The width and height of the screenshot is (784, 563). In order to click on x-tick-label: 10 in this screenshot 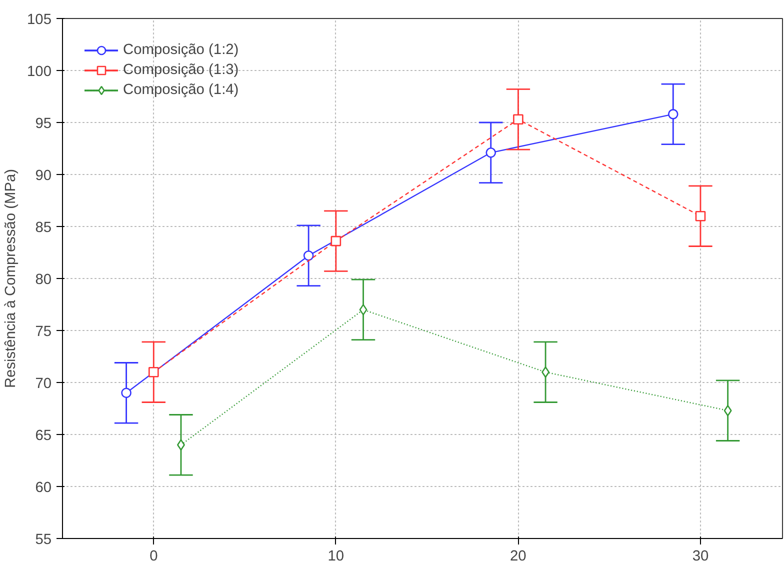, I will do `click(336, 555)`.